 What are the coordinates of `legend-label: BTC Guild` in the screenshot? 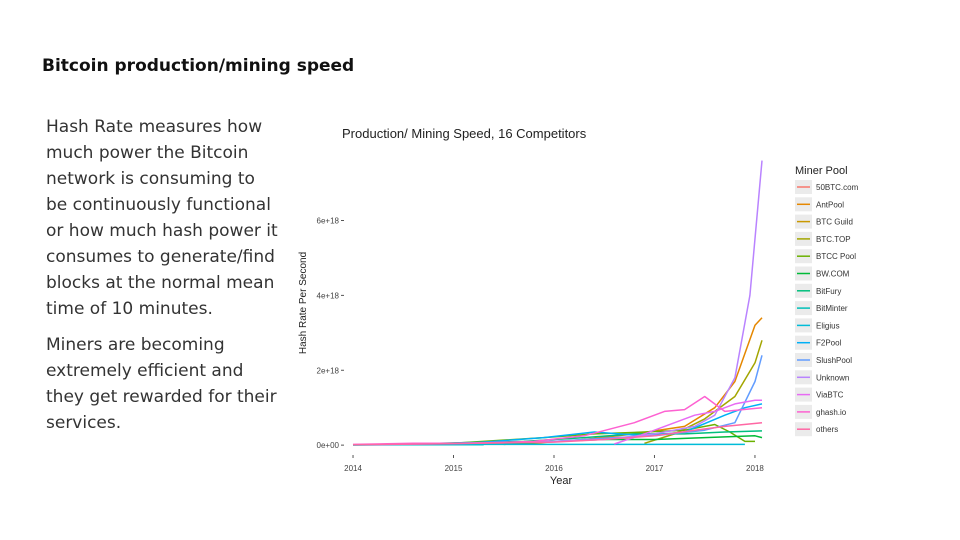 It's located at (834, 222).